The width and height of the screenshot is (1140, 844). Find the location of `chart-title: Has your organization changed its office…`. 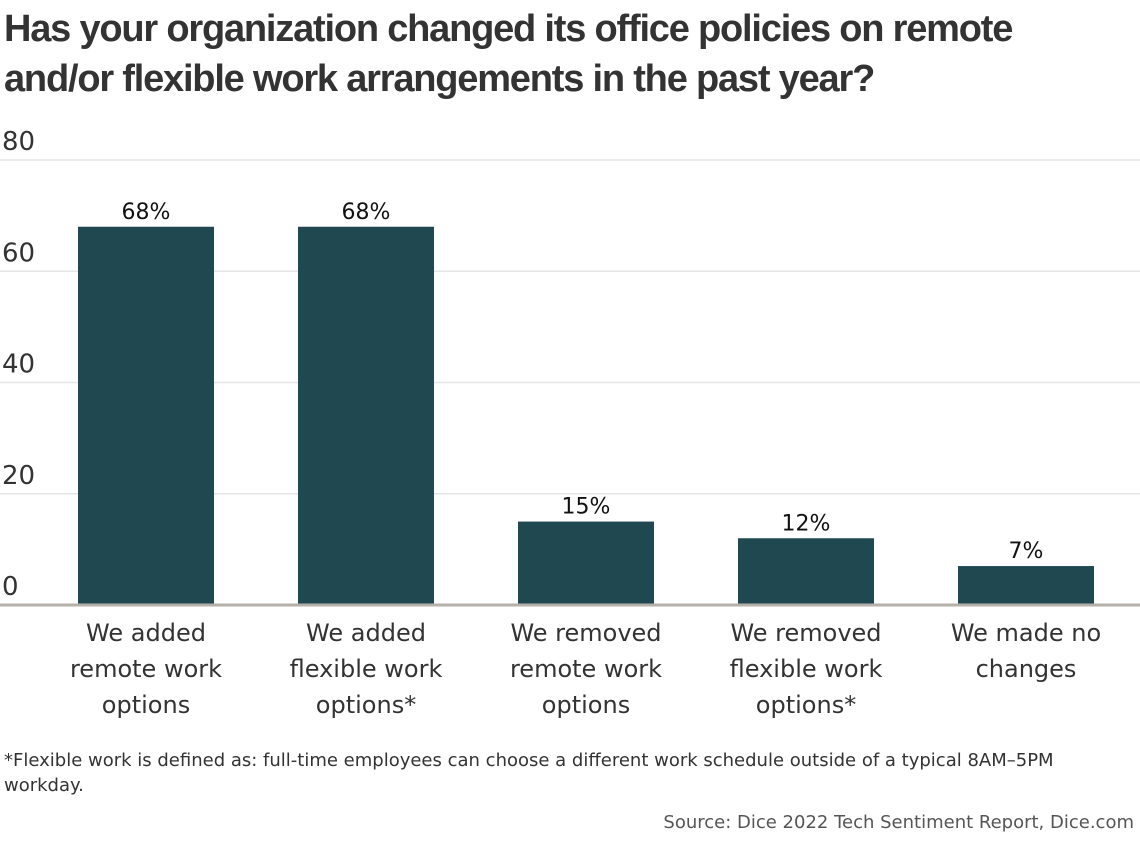

chart-title: Has your organization changed its office… is located at coordinates (508, 54).